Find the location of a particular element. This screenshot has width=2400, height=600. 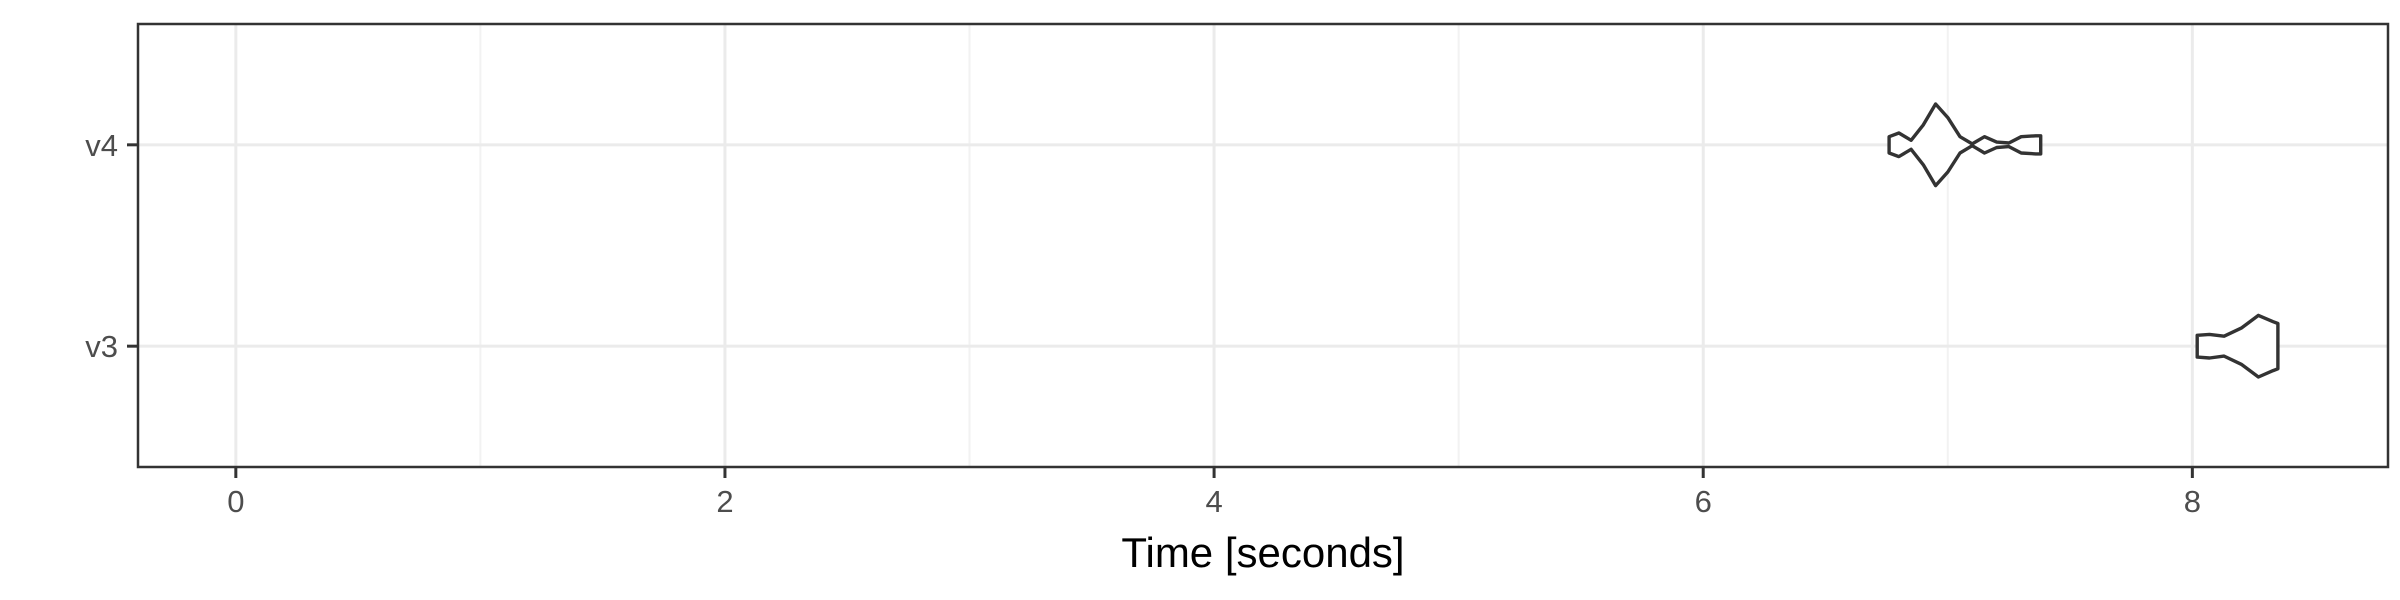

x-axis-title: Time [seconds] is located at coordinates (1262, 552).